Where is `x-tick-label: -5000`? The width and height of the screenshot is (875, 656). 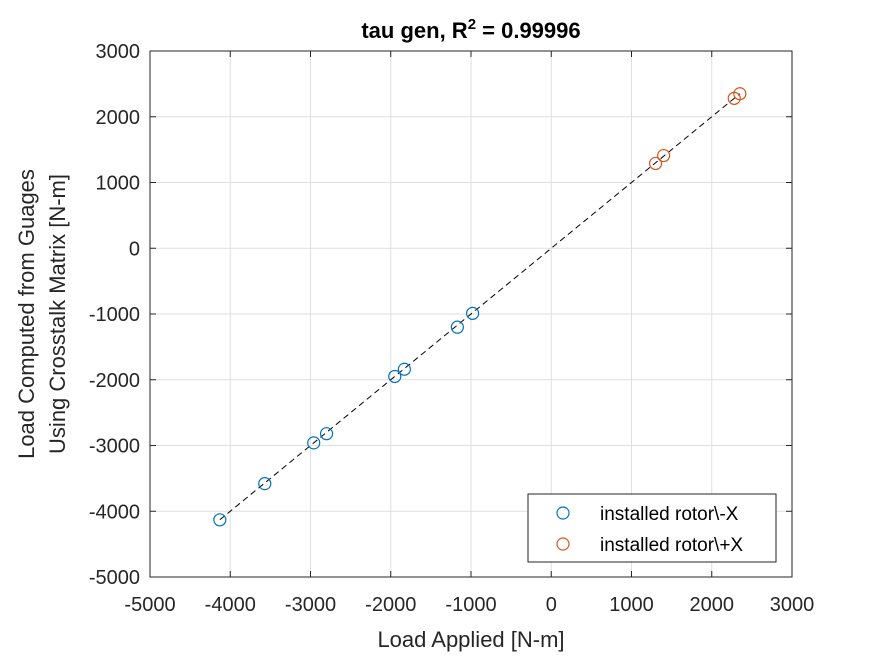 x-tick-label: -5000 is located at coordinates (149, 605).